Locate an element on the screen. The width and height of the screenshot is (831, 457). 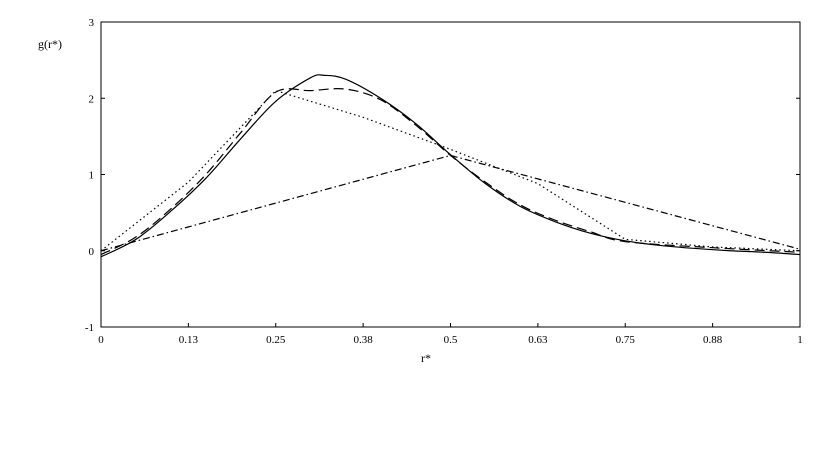
x-tick-label-6: 0.75 is located at coordinates (626, 340).